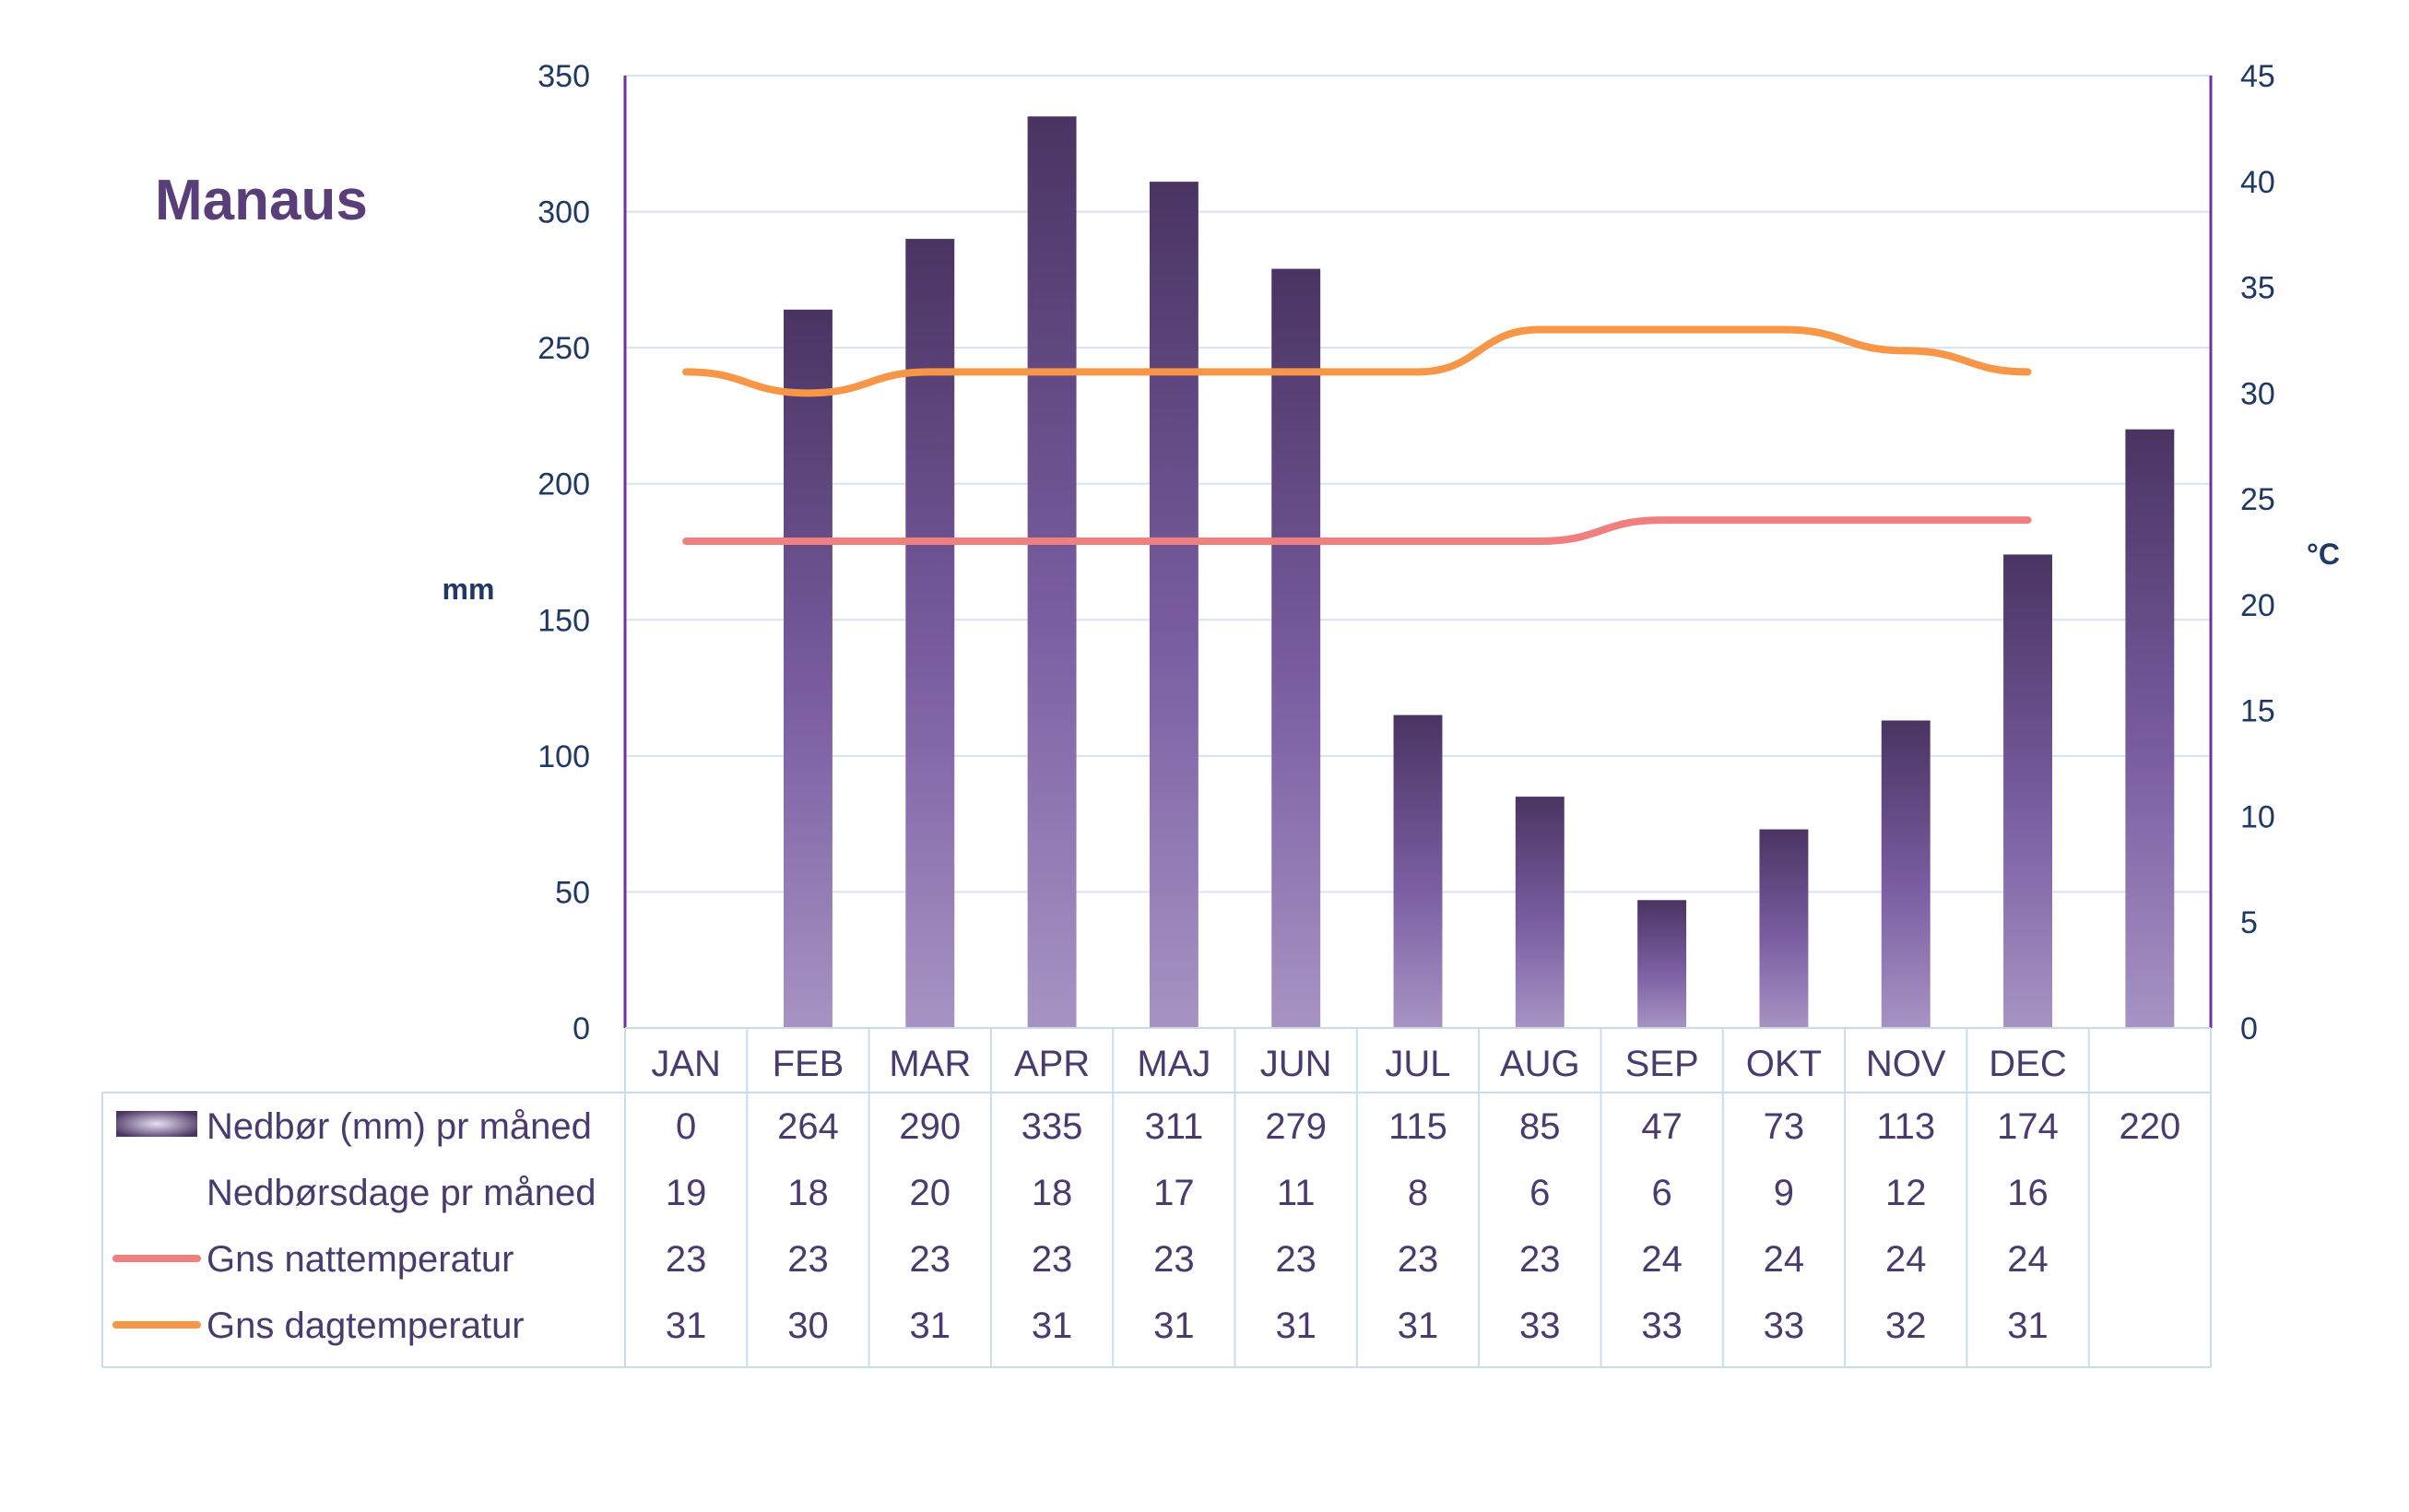 Image resolution: width=2409 pixels, height=1512 pixels. Describe the element at coordinates (1417, 1126) in the screenshot. I see `table-cell: 115` at that location.